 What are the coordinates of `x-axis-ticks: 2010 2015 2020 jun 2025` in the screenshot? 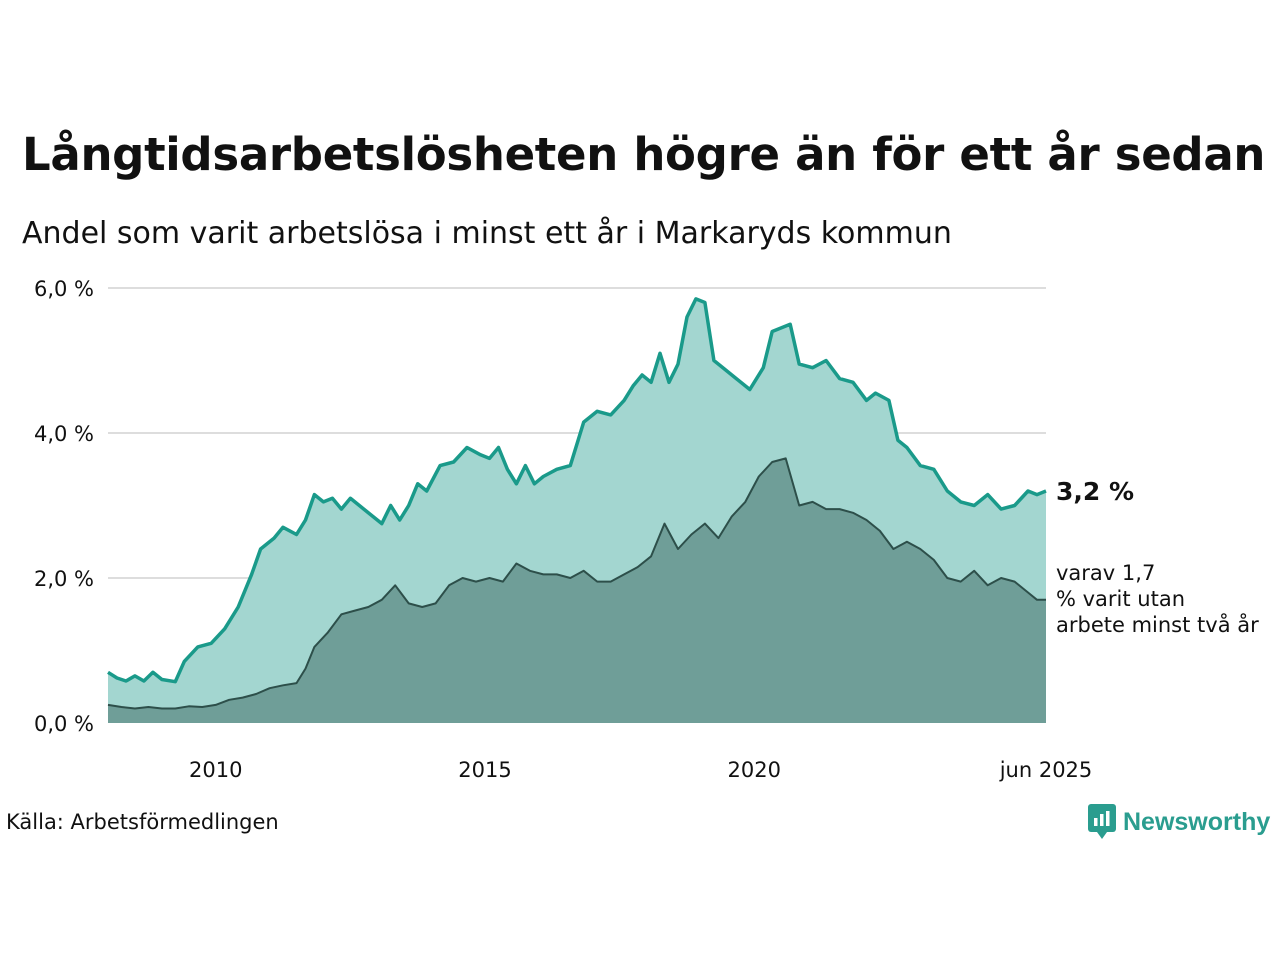 It's located at (640, 770).